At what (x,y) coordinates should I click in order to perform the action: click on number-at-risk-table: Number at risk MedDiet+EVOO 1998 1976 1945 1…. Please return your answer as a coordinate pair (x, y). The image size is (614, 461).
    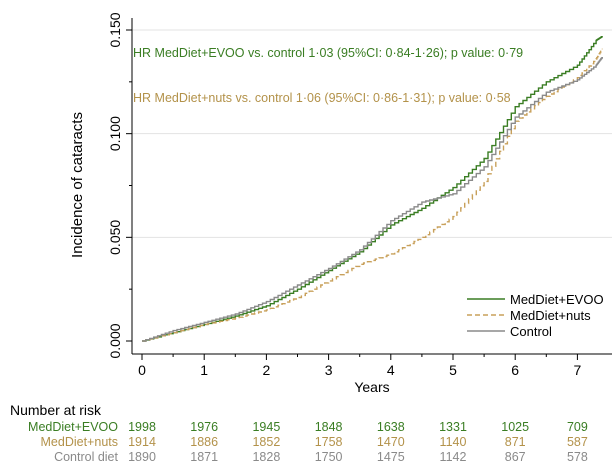
    Looking at the image, I should click on (299, 431).